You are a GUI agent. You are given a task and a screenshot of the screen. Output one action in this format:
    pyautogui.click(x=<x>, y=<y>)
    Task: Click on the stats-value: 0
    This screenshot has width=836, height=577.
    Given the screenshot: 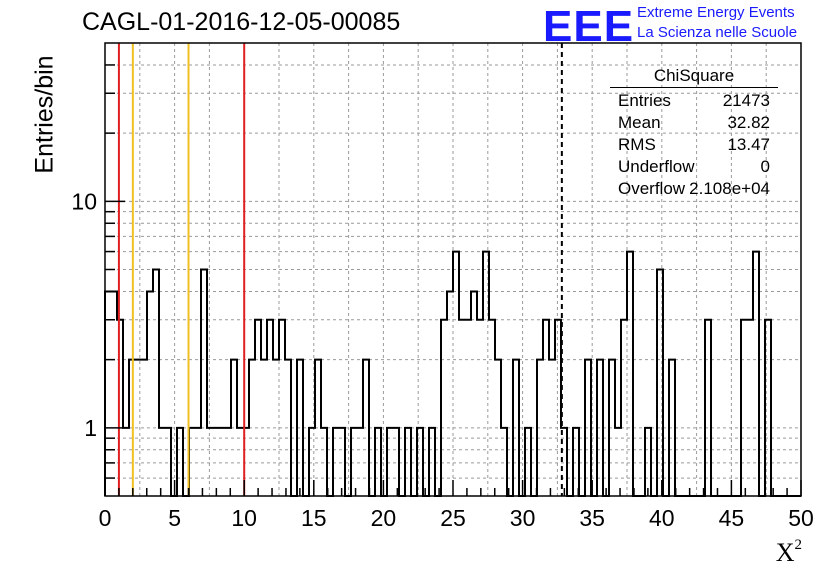 What is the action you would take?
    pyautogui.click(x=765, y=166)
    